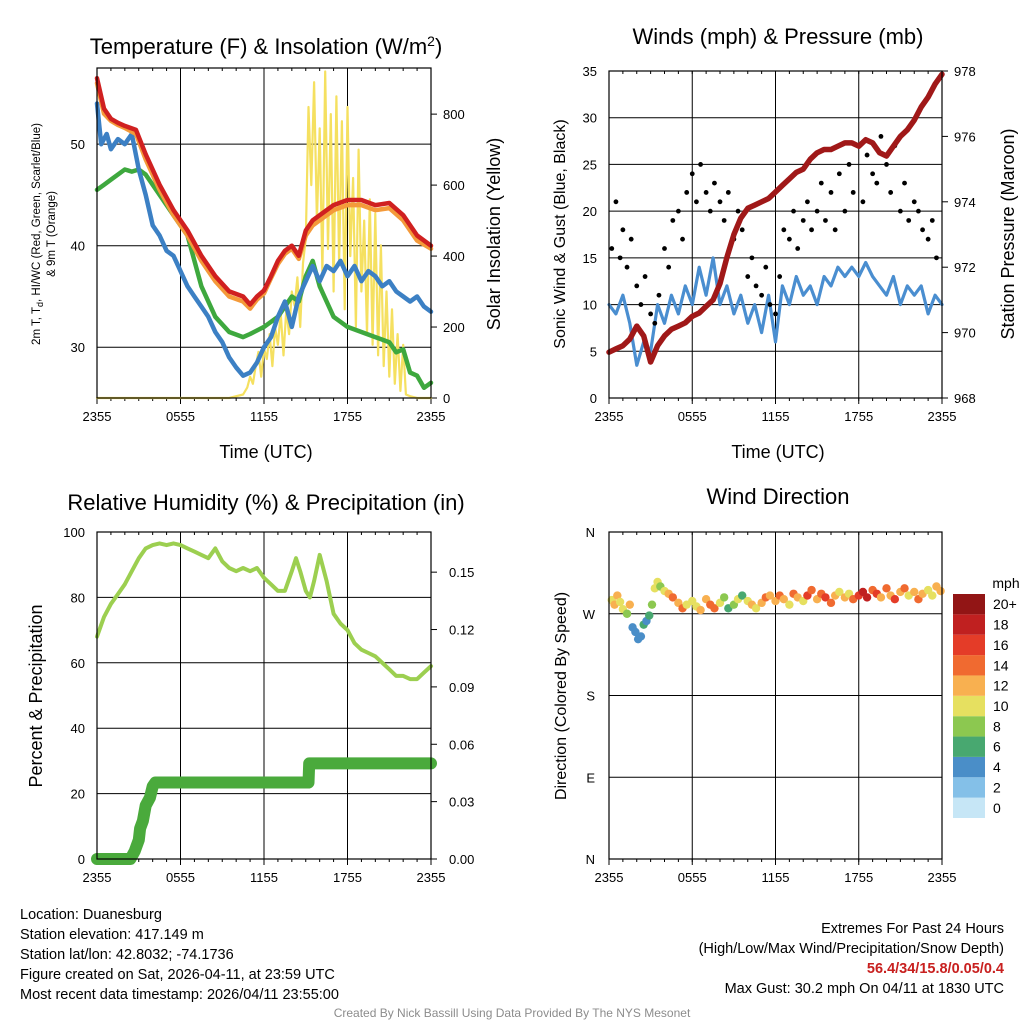  I want to click on colorbar-label: 10, so click(1001, 706).